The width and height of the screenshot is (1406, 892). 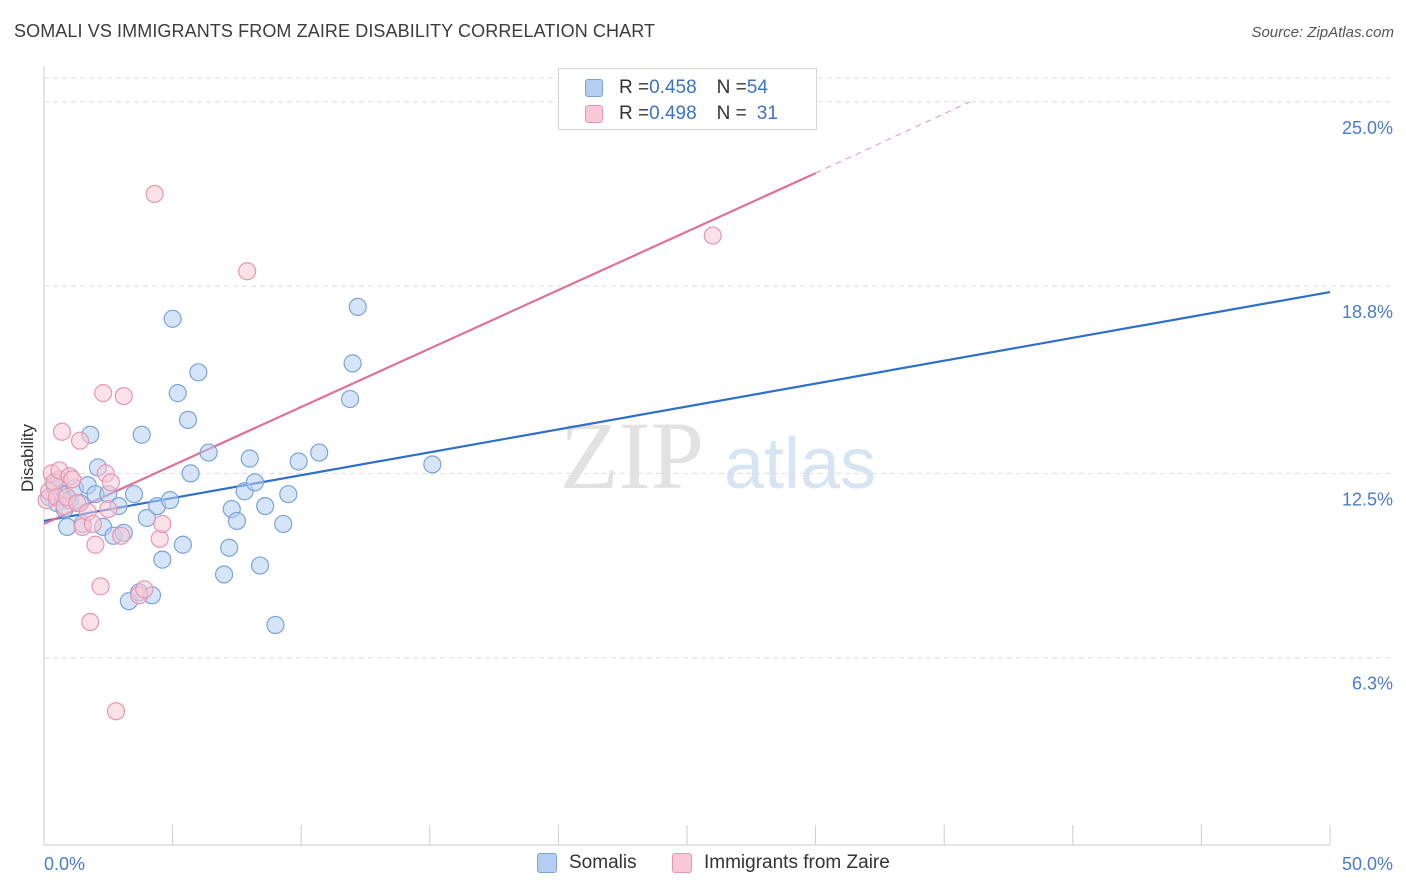 What do you see at coordinates (1322, 32) in the screenshot?
I see `chart-source: Source: ZipAtlas.com` at bounding box center [1322, 32].